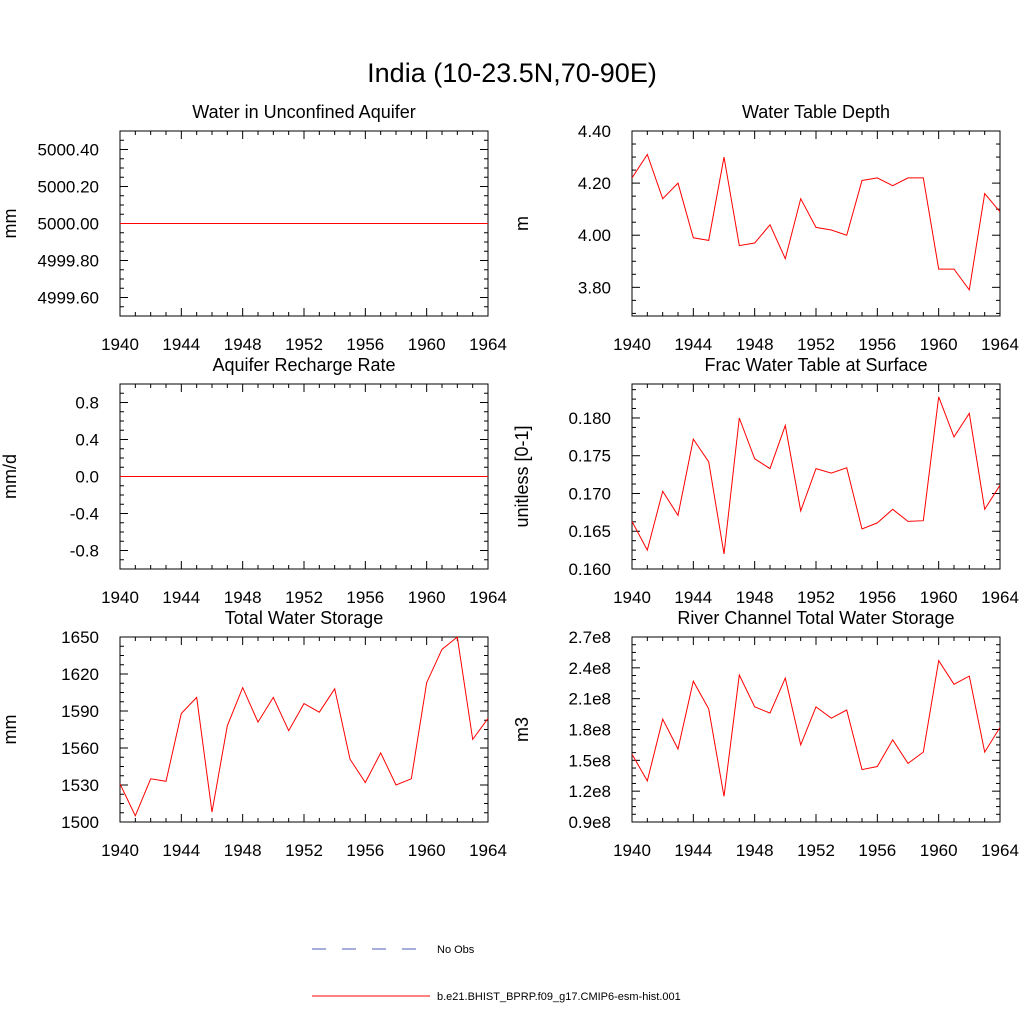 This screenshot has width=1024, height=1024. What do you see at coordinates (815, 618) in the screenshot?
I see `panel-title: River Channel Total Water Storage` at bounding box center [815, 618].